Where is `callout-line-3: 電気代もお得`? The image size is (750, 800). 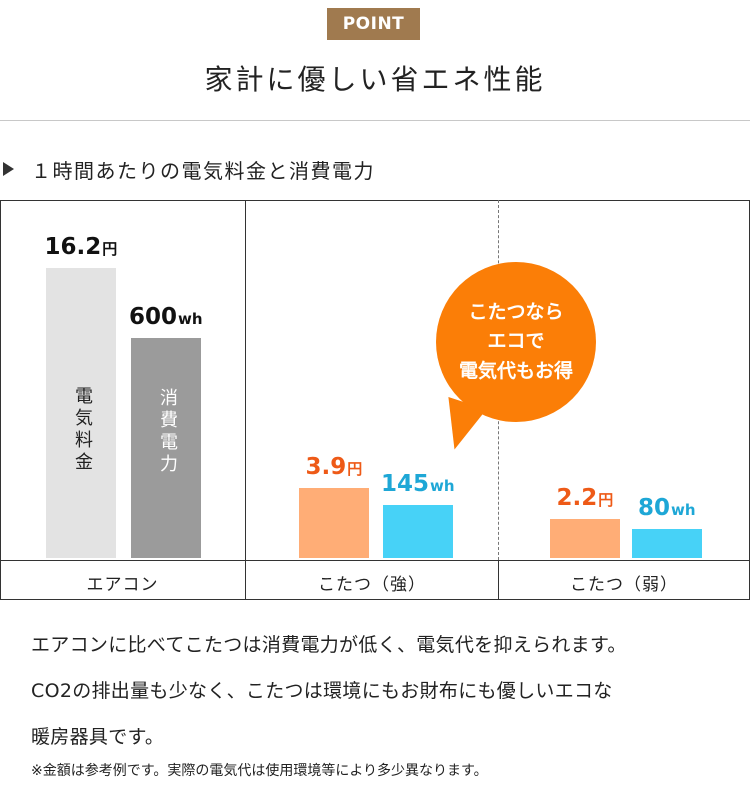
callout-line-3: 電気代もお得 is located at coordinates (515, 370).